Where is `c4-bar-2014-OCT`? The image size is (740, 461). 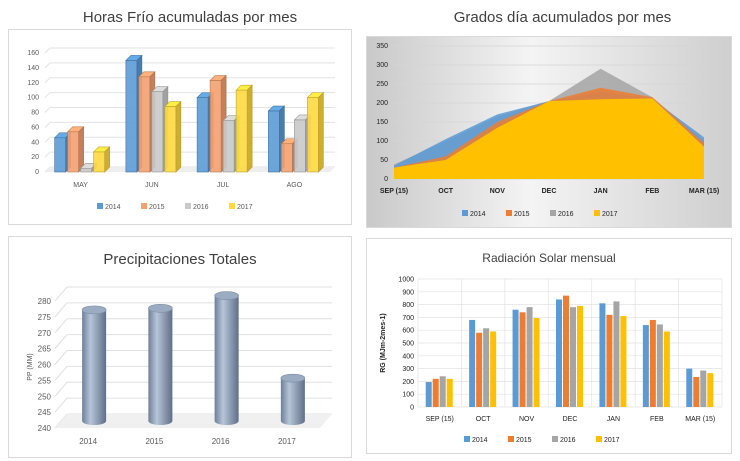 c4-bar-2014-OCT is located at coordinates (472, 363).